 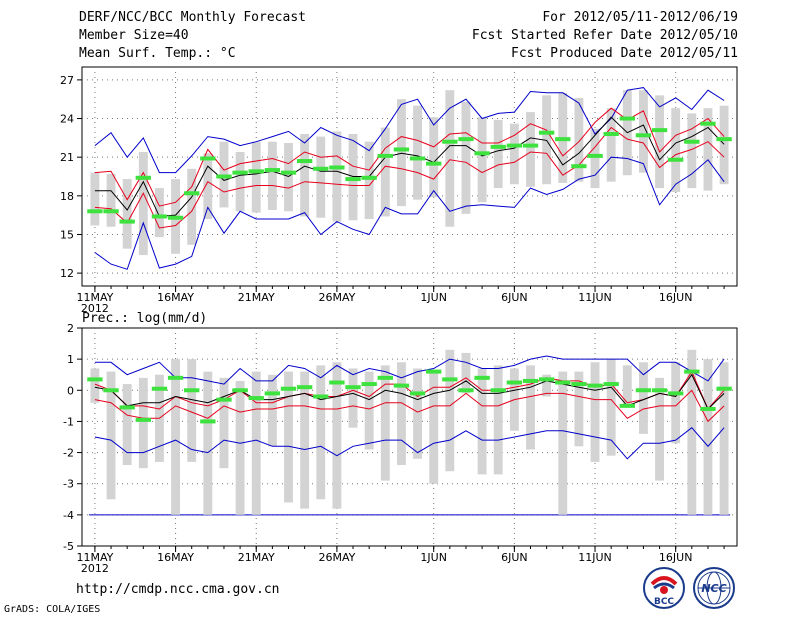 I want to click on forecast-produced-label: Fcst Produced Date 2012/05/11, so click(x=624, y=53).